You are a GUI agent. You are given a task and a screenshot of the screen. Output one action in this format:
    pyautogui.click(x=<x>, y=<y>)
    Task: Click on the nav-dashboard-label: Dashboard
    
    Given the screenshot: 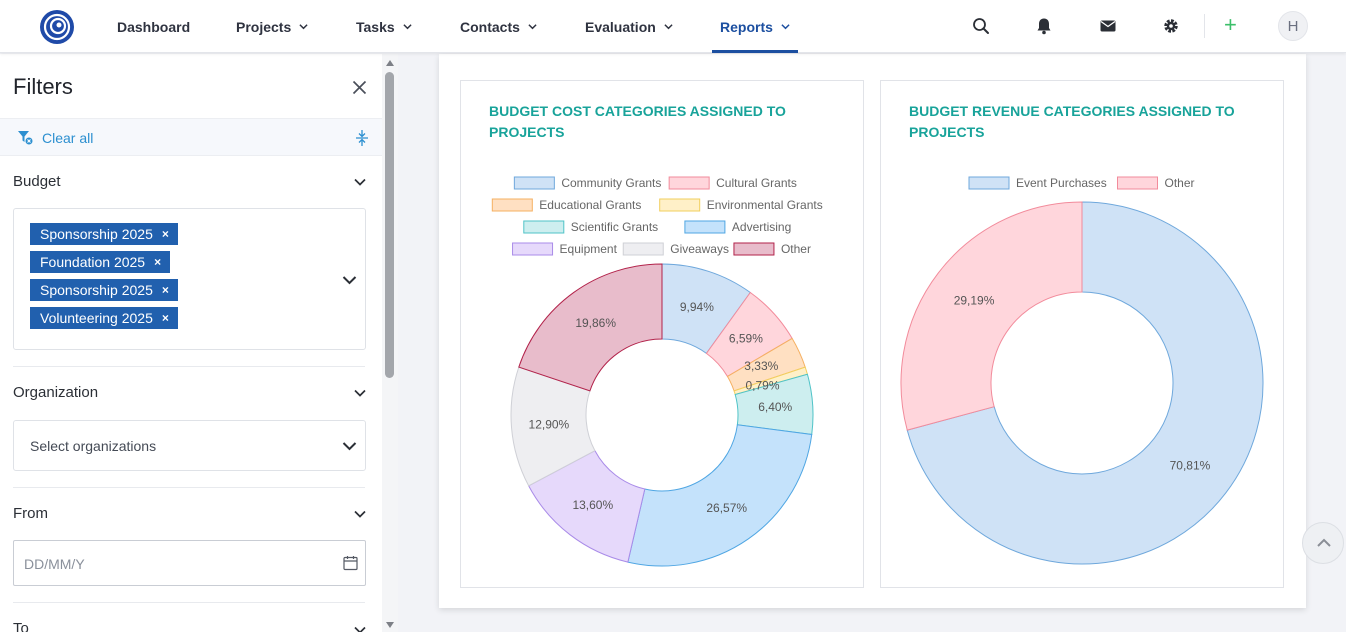 What is the action you would take?
    pyautogui.click(x=154, y=26)
    